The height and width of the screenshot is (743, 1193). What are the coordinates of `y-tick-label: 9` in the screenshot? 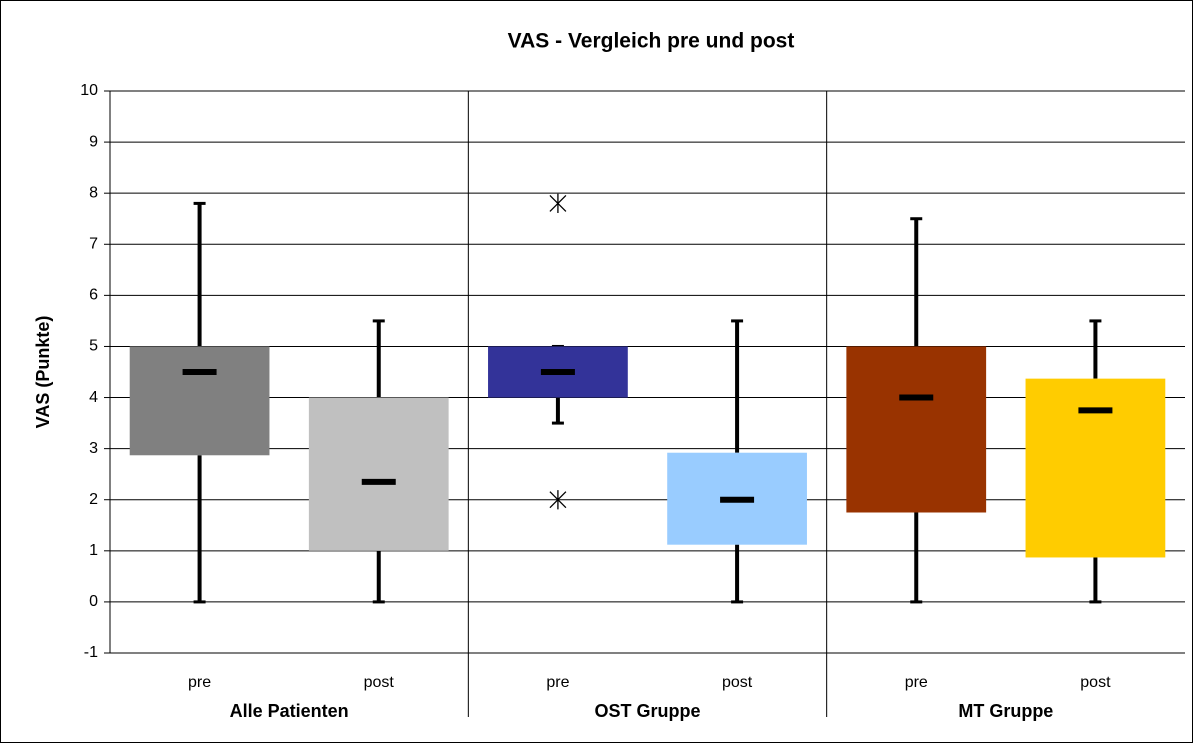 It's located at (93, 141).